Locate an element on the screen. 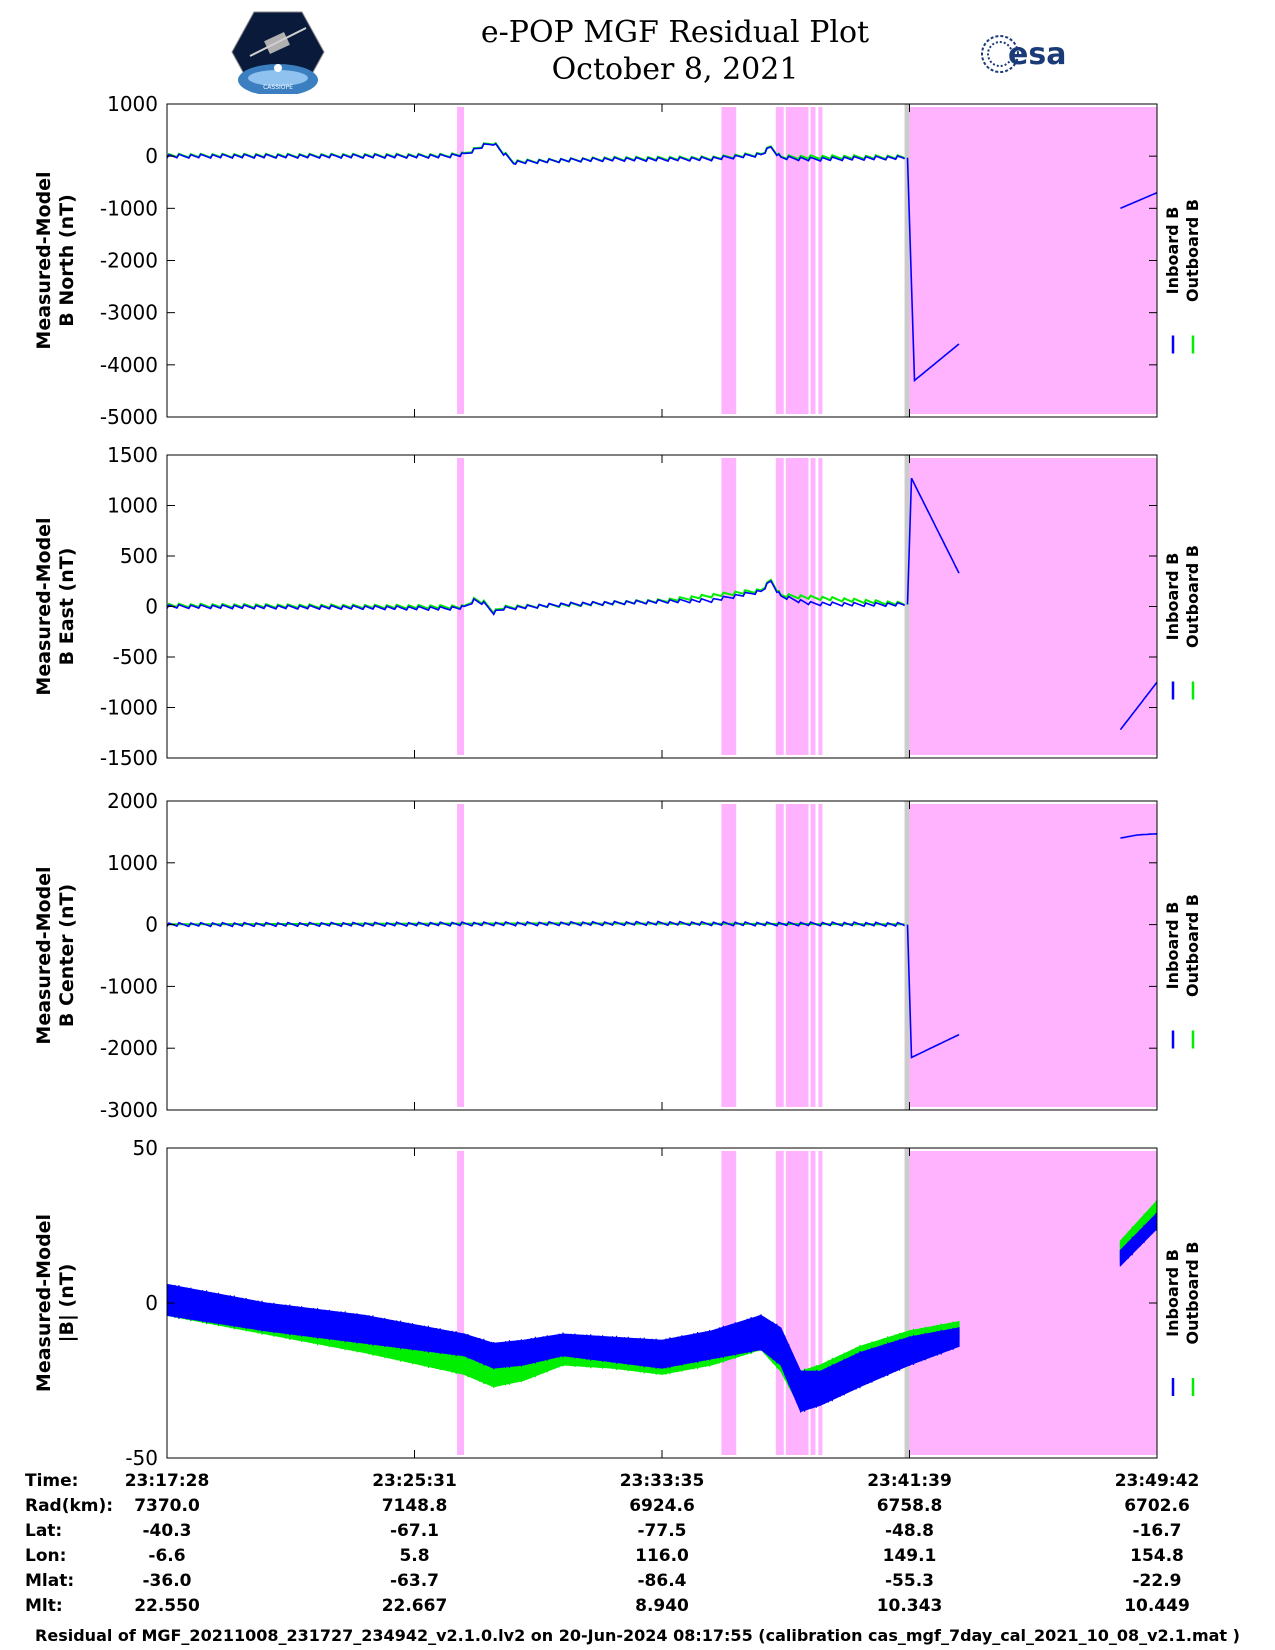  y-tick-label: -1500 is located at coordinates (129, 758).